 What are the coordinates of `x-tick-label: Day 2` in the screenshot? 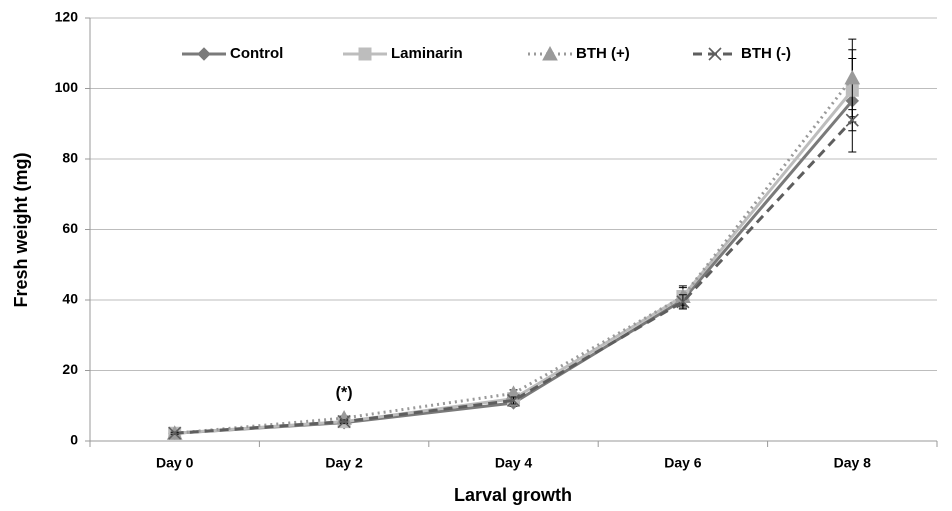 It's located at (344, 463).